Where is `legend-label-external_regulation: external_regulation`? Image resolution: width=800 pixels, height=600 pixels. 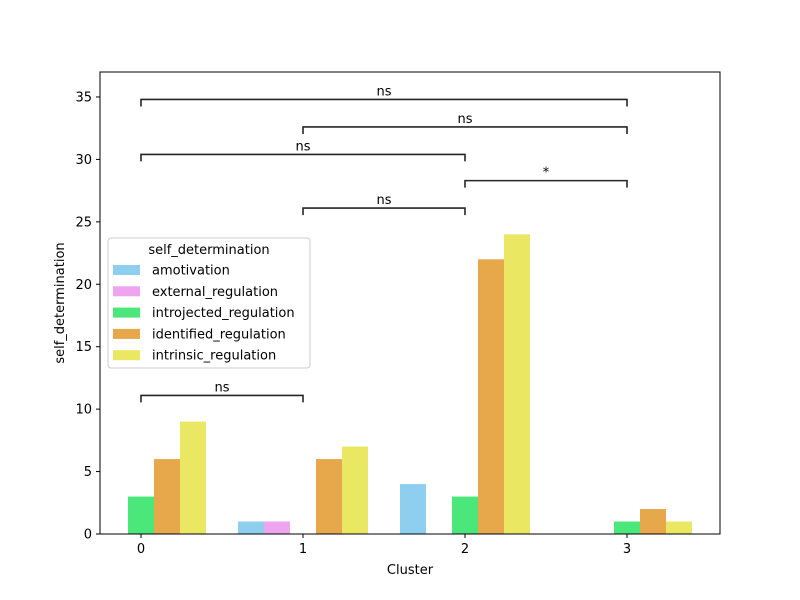 legend-label-external_regulation: external_regulation is located at coordinates (215, 292).